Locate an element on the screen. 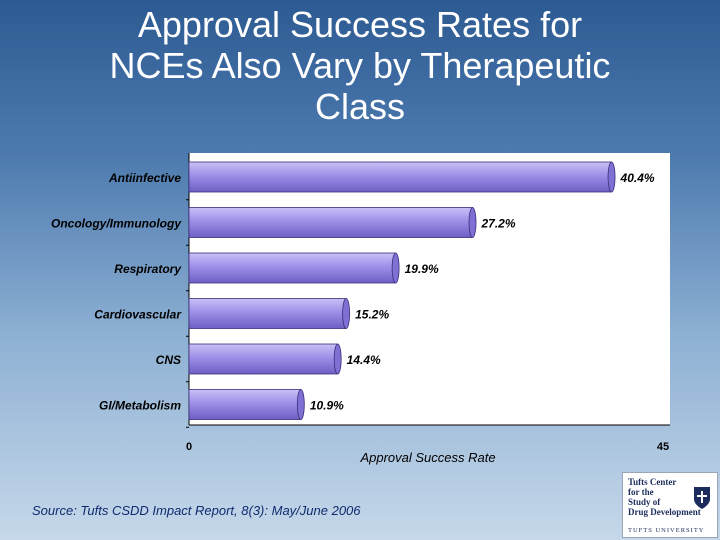  university-seal-icon is located at coordinates (702, 498).